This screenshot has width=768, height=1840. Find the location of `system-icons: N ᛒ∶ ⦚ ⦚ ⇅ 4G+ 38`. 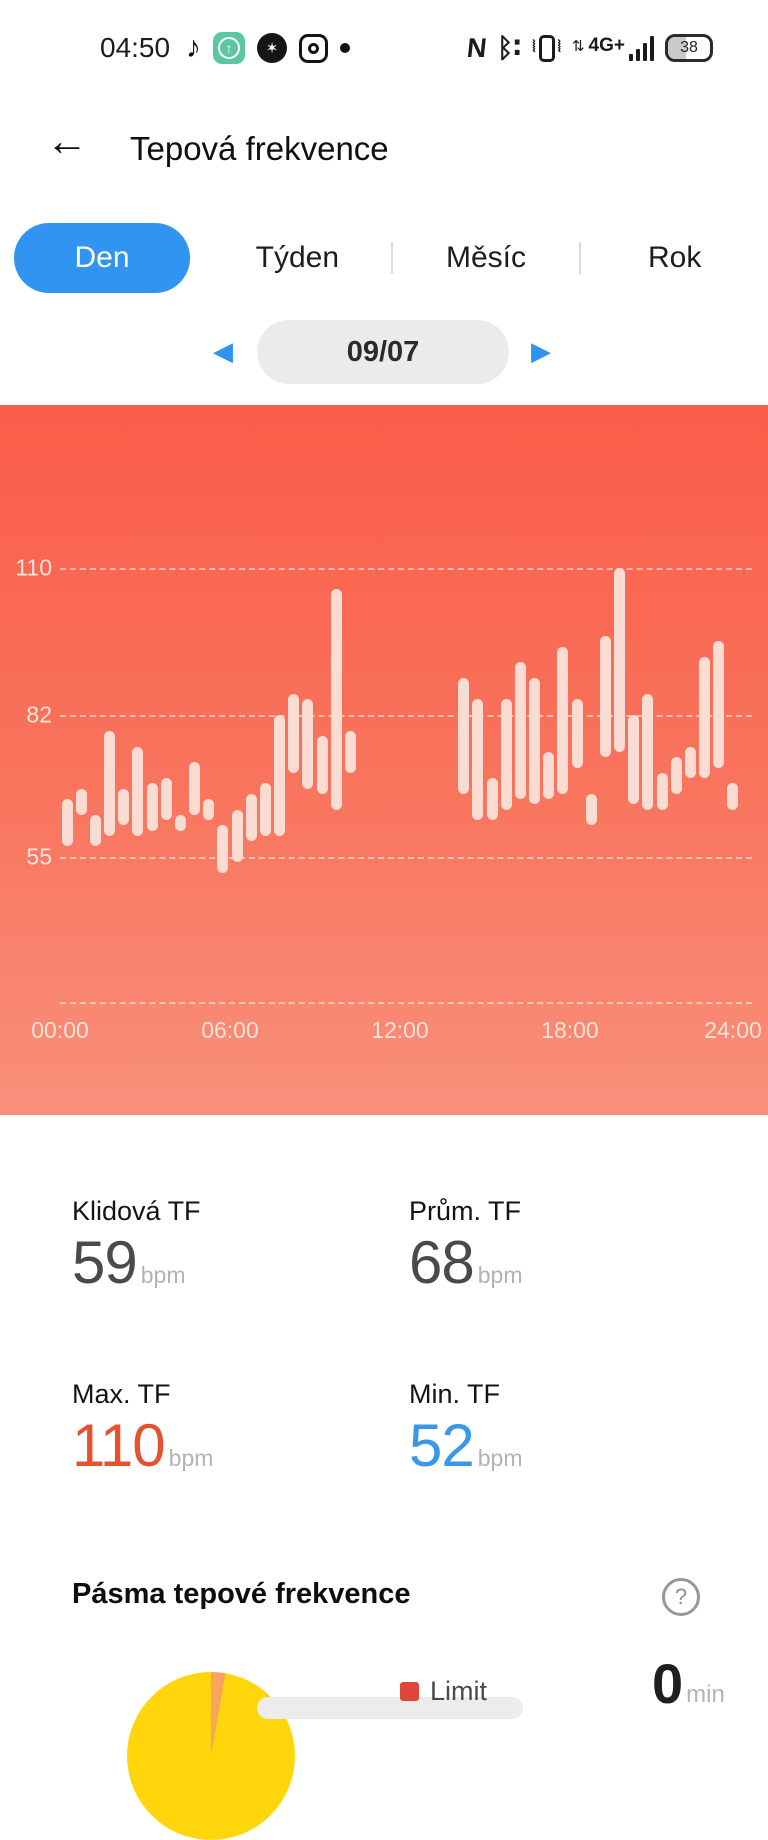

system-icons: N ᛒ∶ ⦚ ⦚ ⇅ 4G+ 38 is located at coordinates (589, 48).